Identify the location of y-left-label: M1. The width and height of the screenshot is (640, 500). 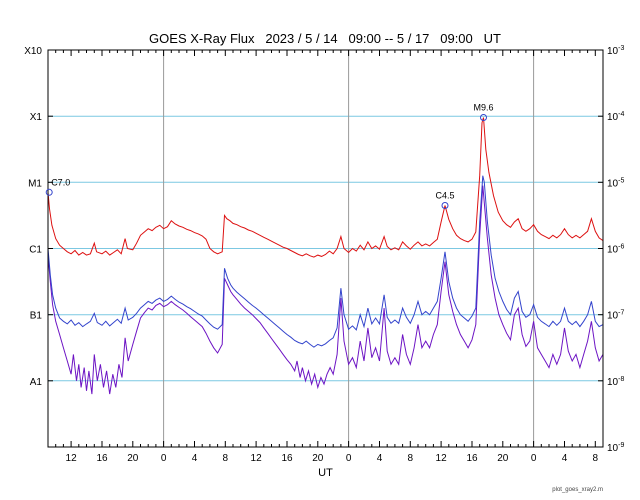
(35, 183).